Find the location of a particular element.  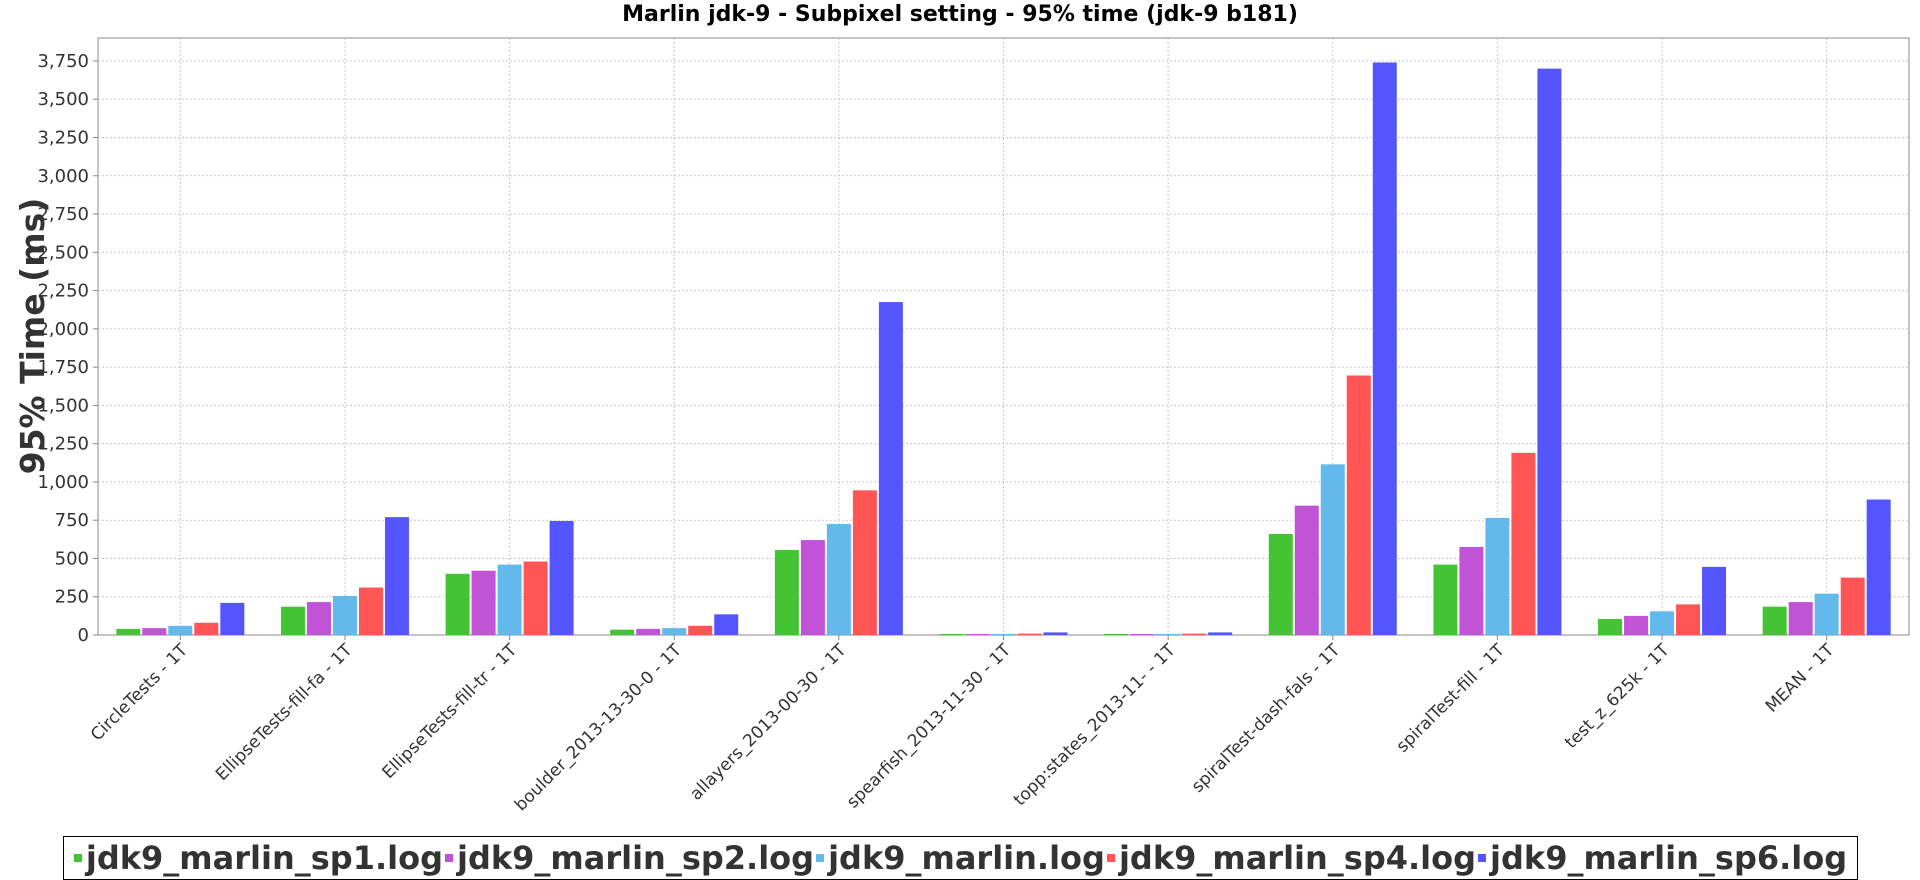

y-axis-label: 95% Time (ms) is located at coordinates (32, 336).